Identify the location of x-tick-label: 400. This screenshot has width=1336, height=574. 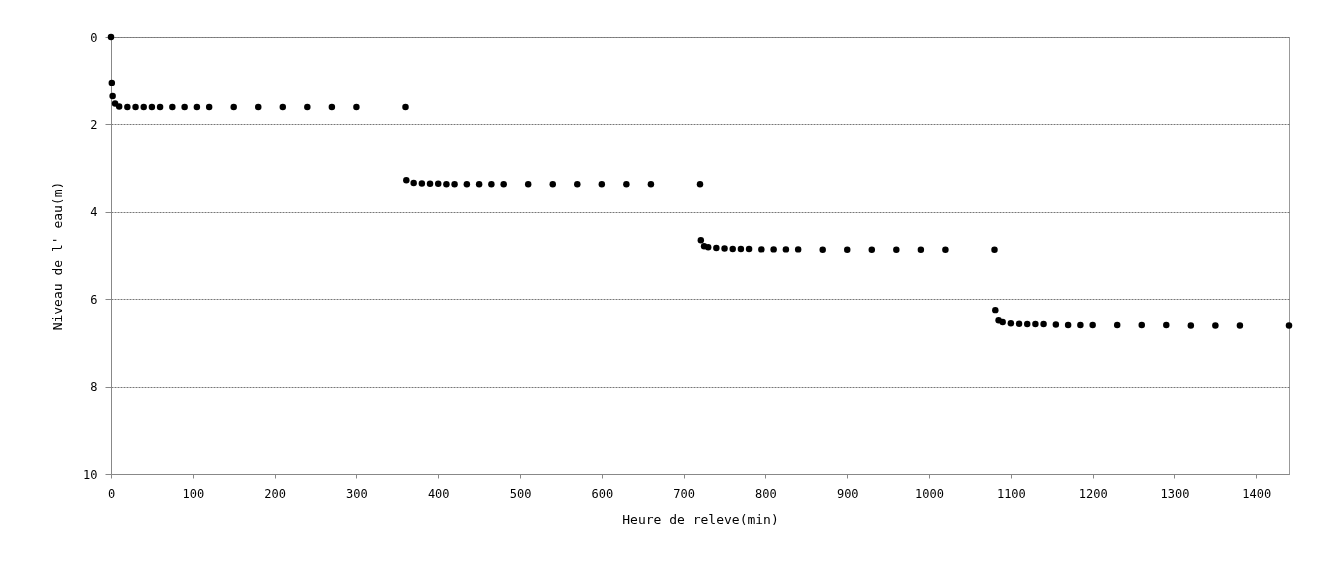
(438, 493).